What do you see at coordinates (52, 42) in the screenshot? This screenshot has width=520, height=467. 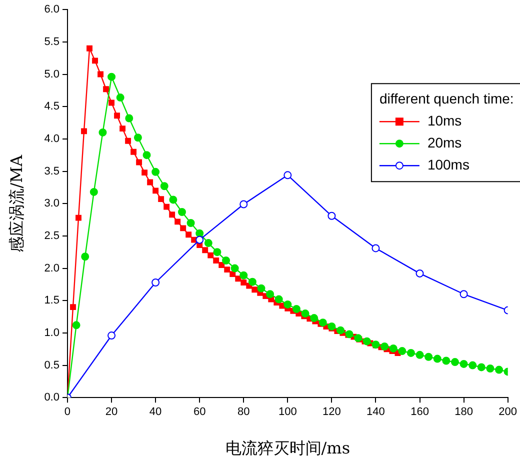 I see `y-tick-label: 5.5` at bounding box center [52, 42].